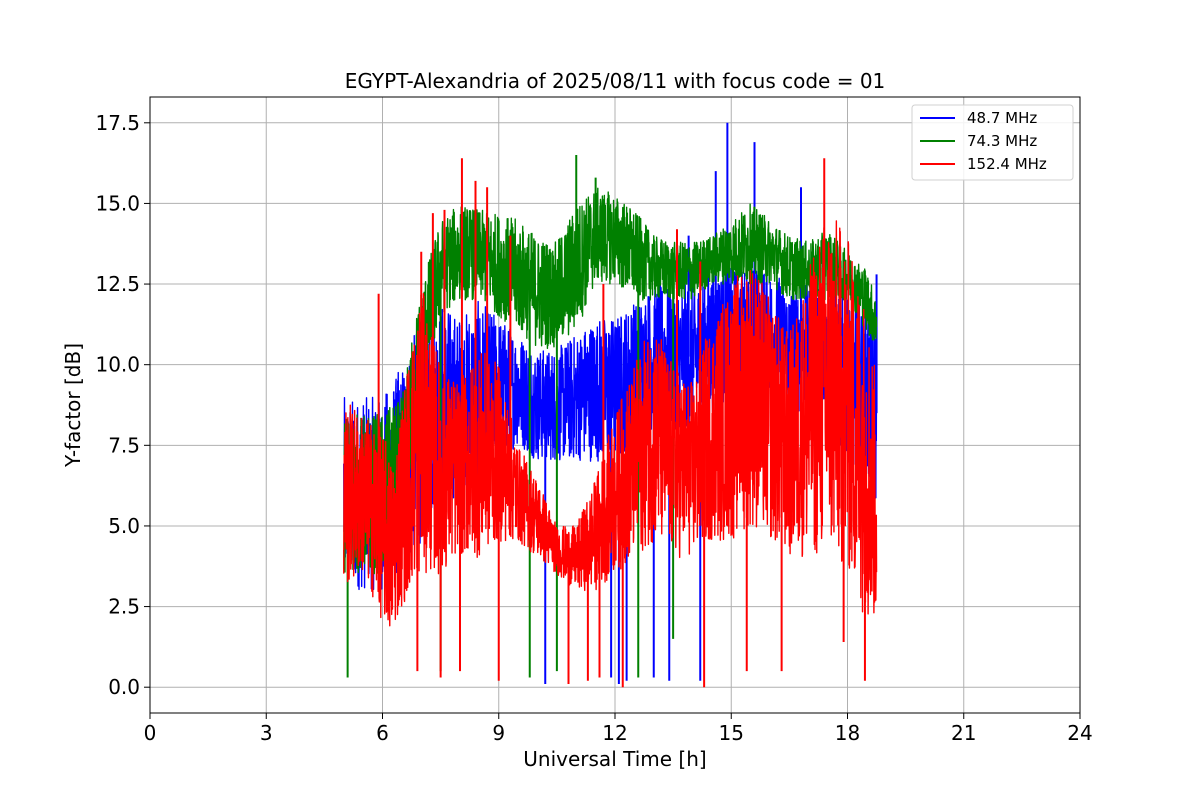 The width and height of the screenshot is (1200, 800). I want to click on legend-label: 74.3 MHz, so click(1002, 141).